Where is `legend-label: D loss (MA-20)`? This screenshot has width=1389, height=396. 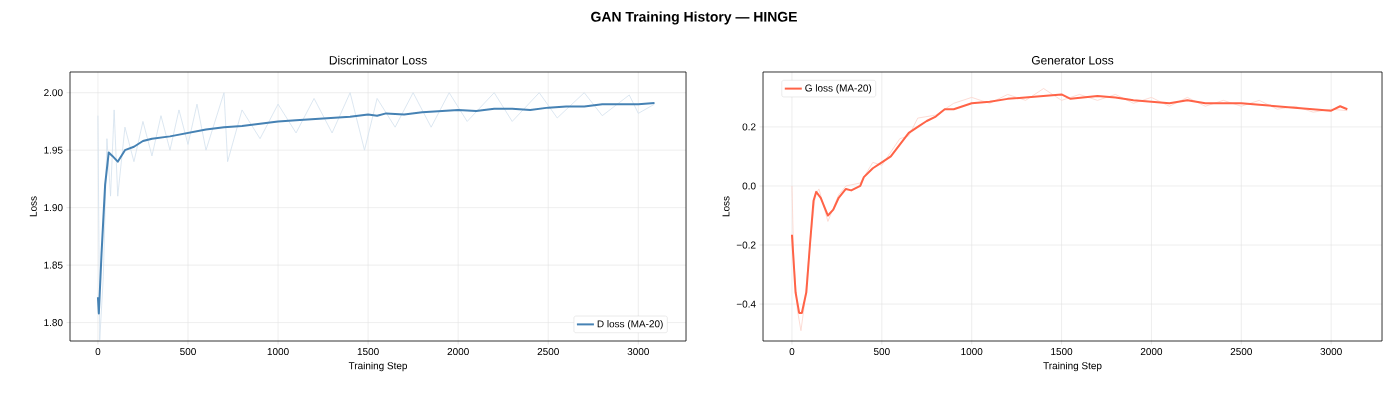 legend-label: D loss (MA-20) is located at coordinates (630, 325).